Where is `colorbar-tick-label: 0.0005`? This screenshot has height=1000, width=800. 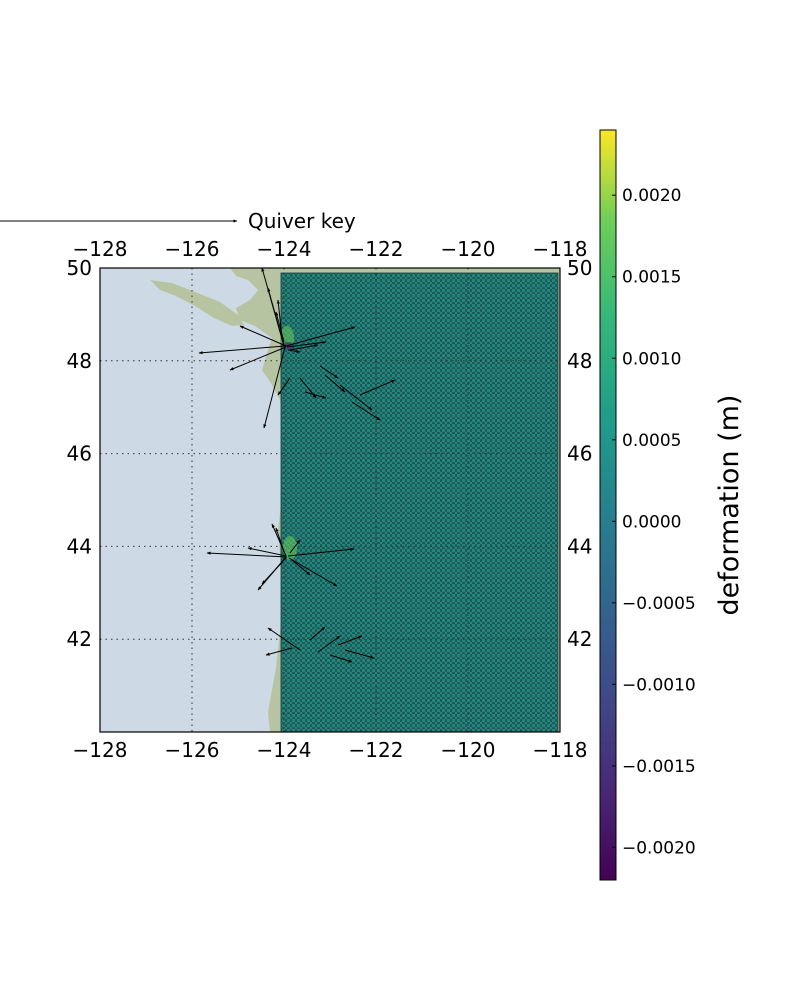 colorbar-tick-label: 0.0005 is located at coordinates (651, 441).